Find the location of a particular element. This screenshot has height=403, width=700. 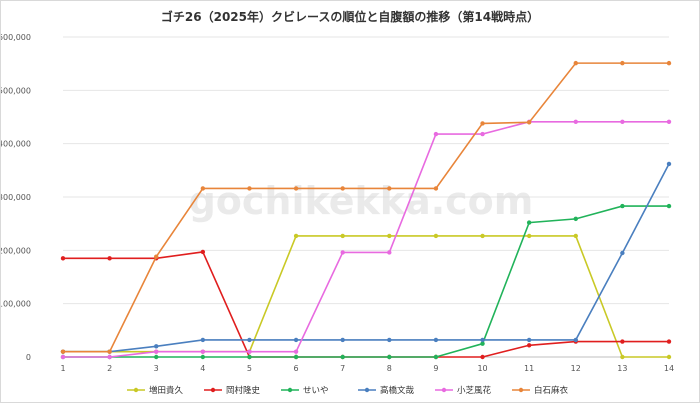

y-tick-label: 600,000 is located at coordinates (16, 37).